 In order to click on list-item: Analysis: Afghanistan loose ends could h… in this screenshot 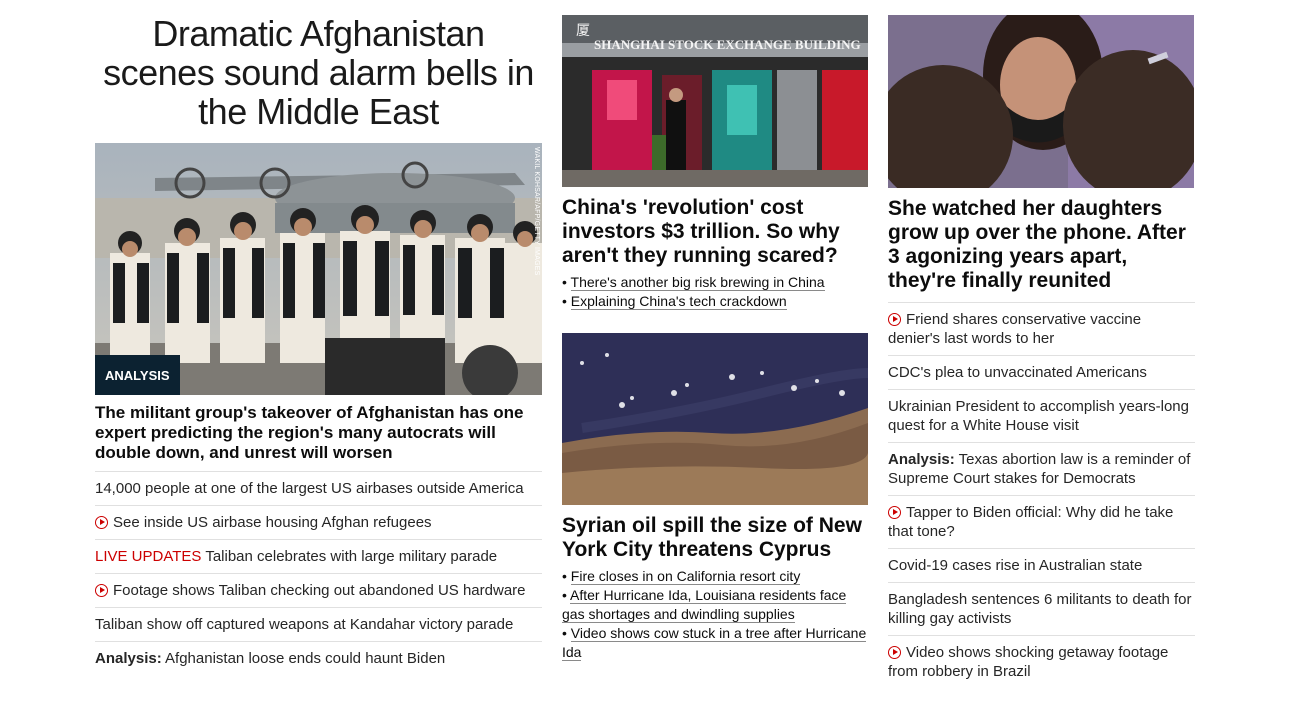, I will do `click(318, 658)`.